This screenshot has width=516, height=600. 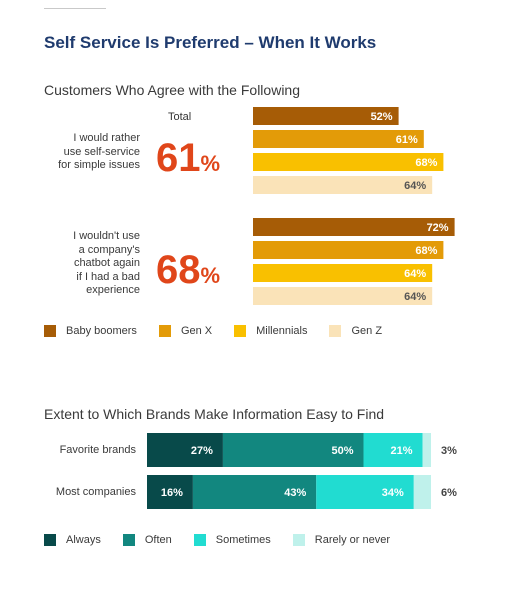 I want to click on statement-line: use self-service, so click(x=101, y=151).